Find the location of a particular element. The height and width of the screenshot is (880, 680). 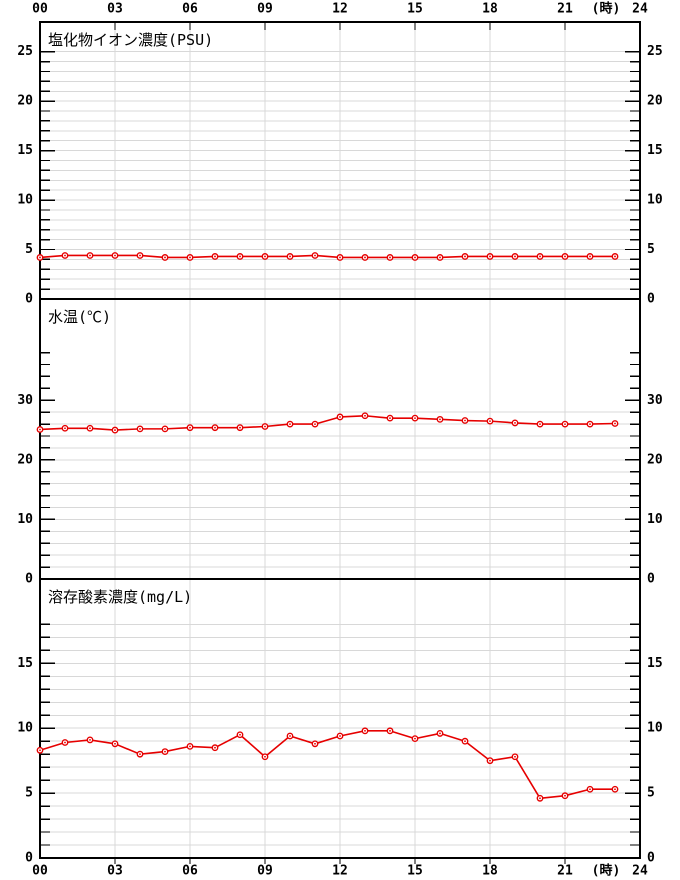

hour-label-row-top: 00 03 06 09 12 15 18 21 24 (時) is located at coordinates (340, 9).